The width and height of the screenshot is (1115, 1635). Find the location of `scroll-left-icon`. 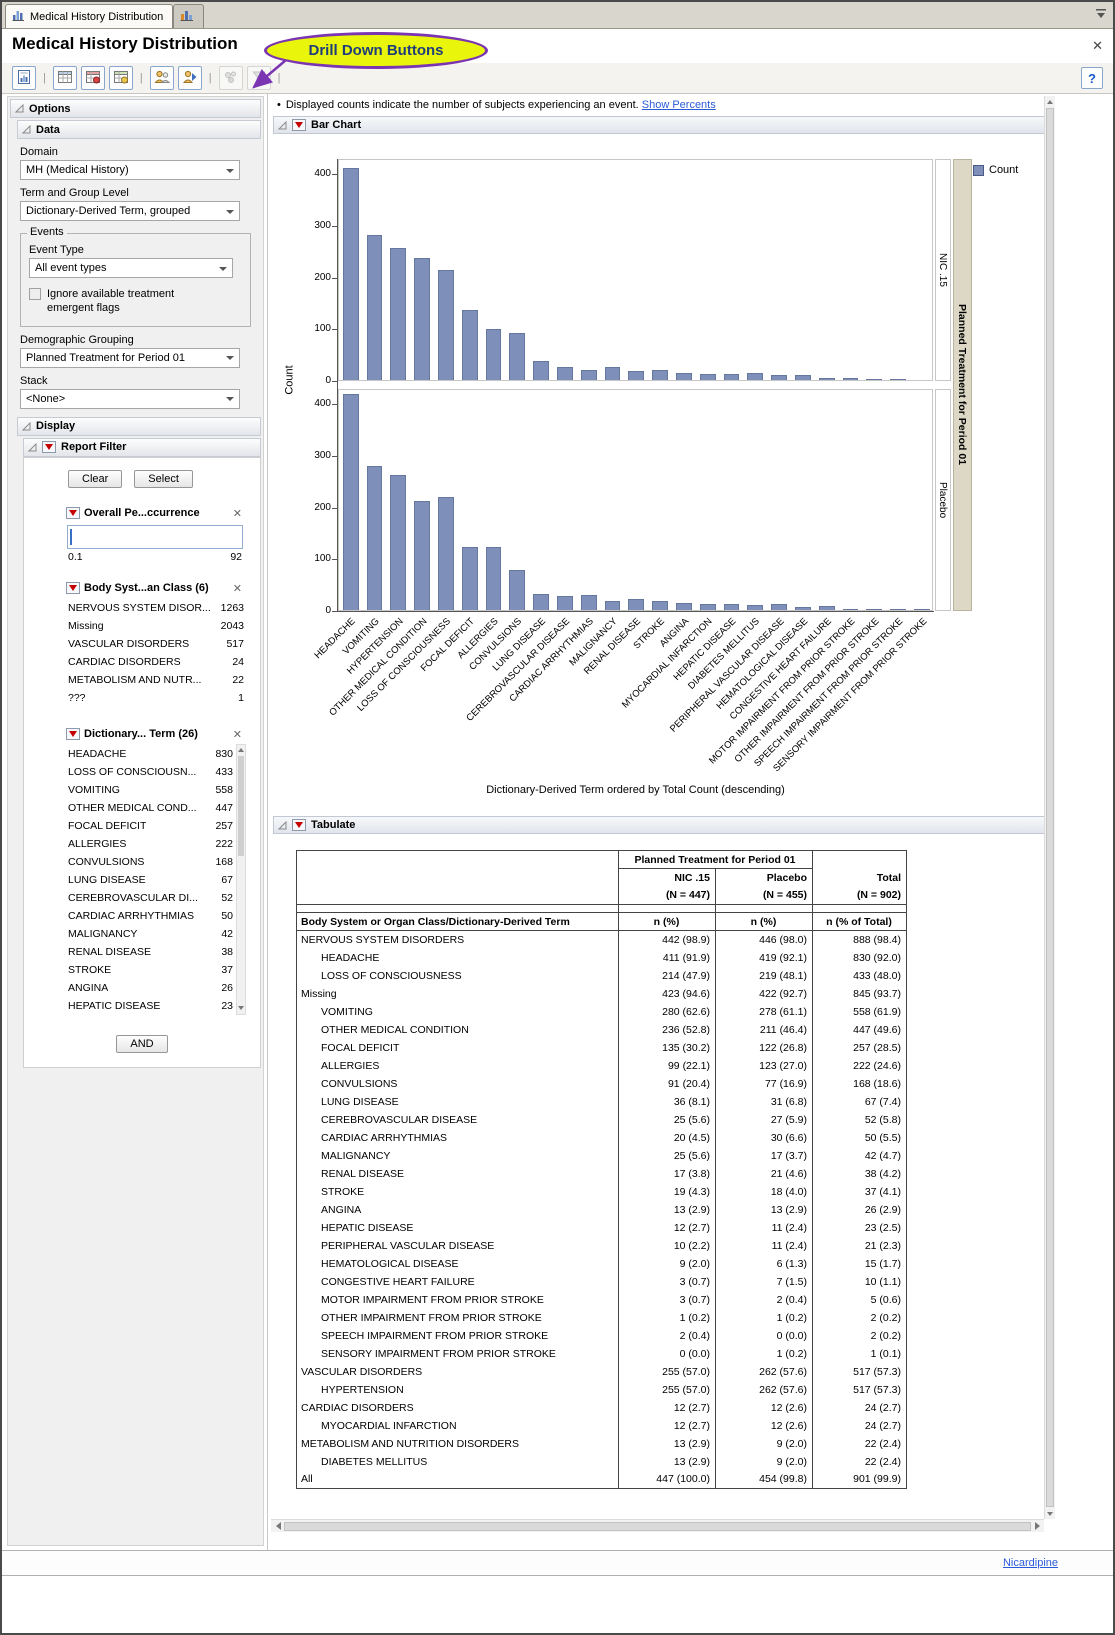

scroll-left-icon is located at coordinates (277, 1526).